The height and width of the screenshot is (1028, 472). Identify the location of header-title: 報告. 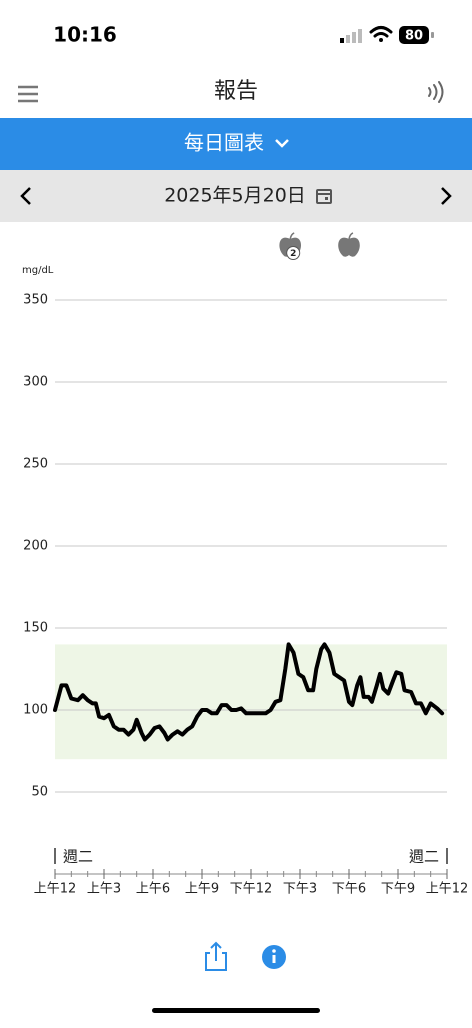
(236, 91).